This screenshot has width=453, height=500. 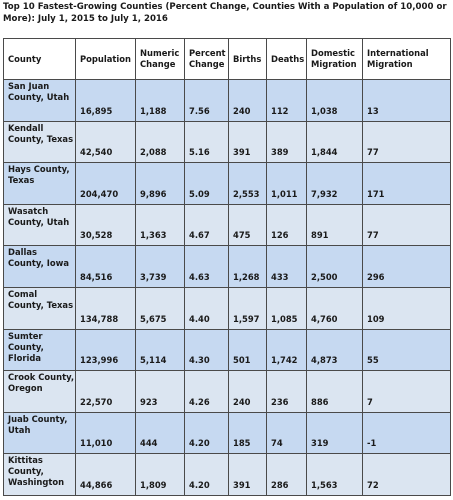 What do you see at coordinates (160, 59) in the screenshot?
I see `header-numeric-change: Numeric Change` at bounding box center [160, 59].